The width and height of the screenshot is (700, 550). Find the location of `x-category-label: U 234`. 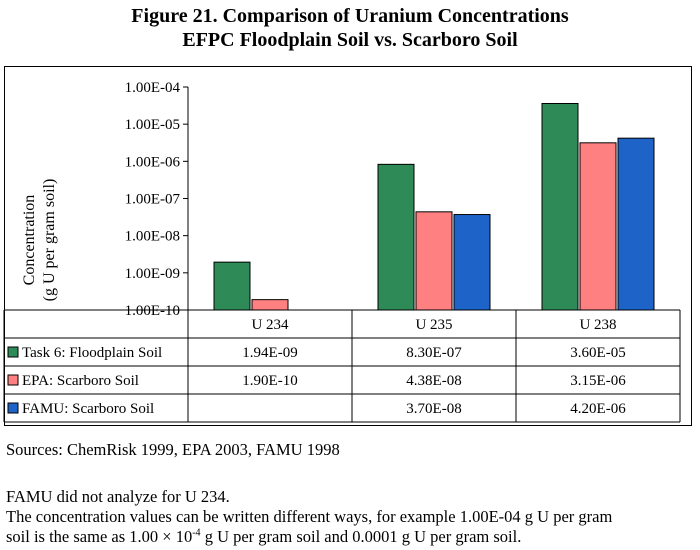

x-category-label: U 234 is located at coordinates (270, 325).